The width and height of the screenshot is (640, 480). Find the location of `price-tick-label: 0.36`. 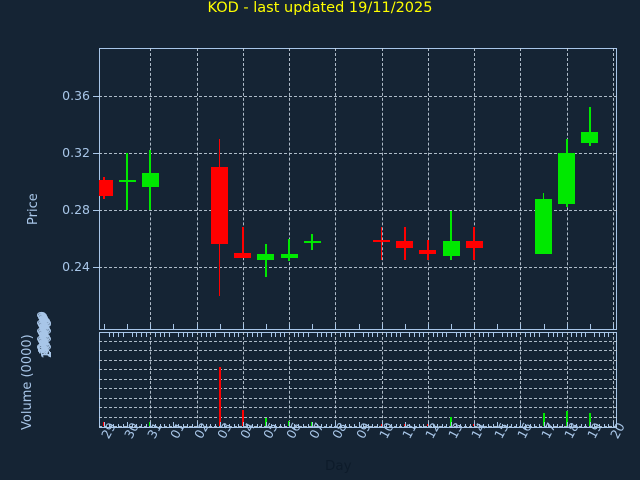

price-tick-label: 0.36 is located at coordinates (76, 95).